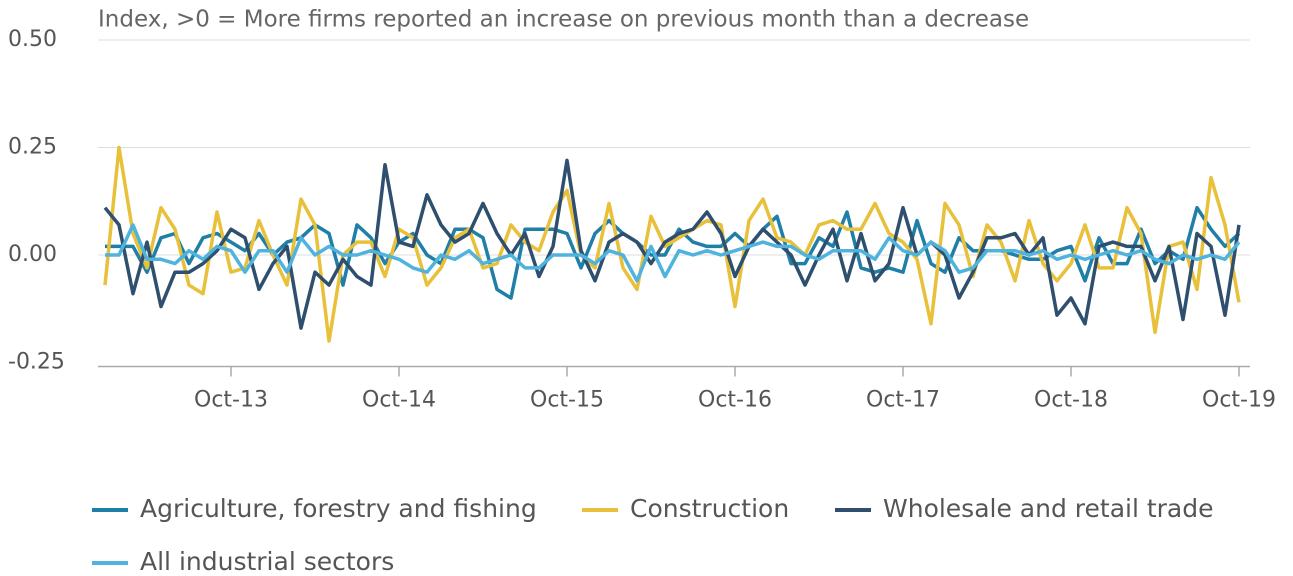 This screenshot has height=576, width=1293. I want to click on x-tick-label: Oct-18, so click(1071, 400).